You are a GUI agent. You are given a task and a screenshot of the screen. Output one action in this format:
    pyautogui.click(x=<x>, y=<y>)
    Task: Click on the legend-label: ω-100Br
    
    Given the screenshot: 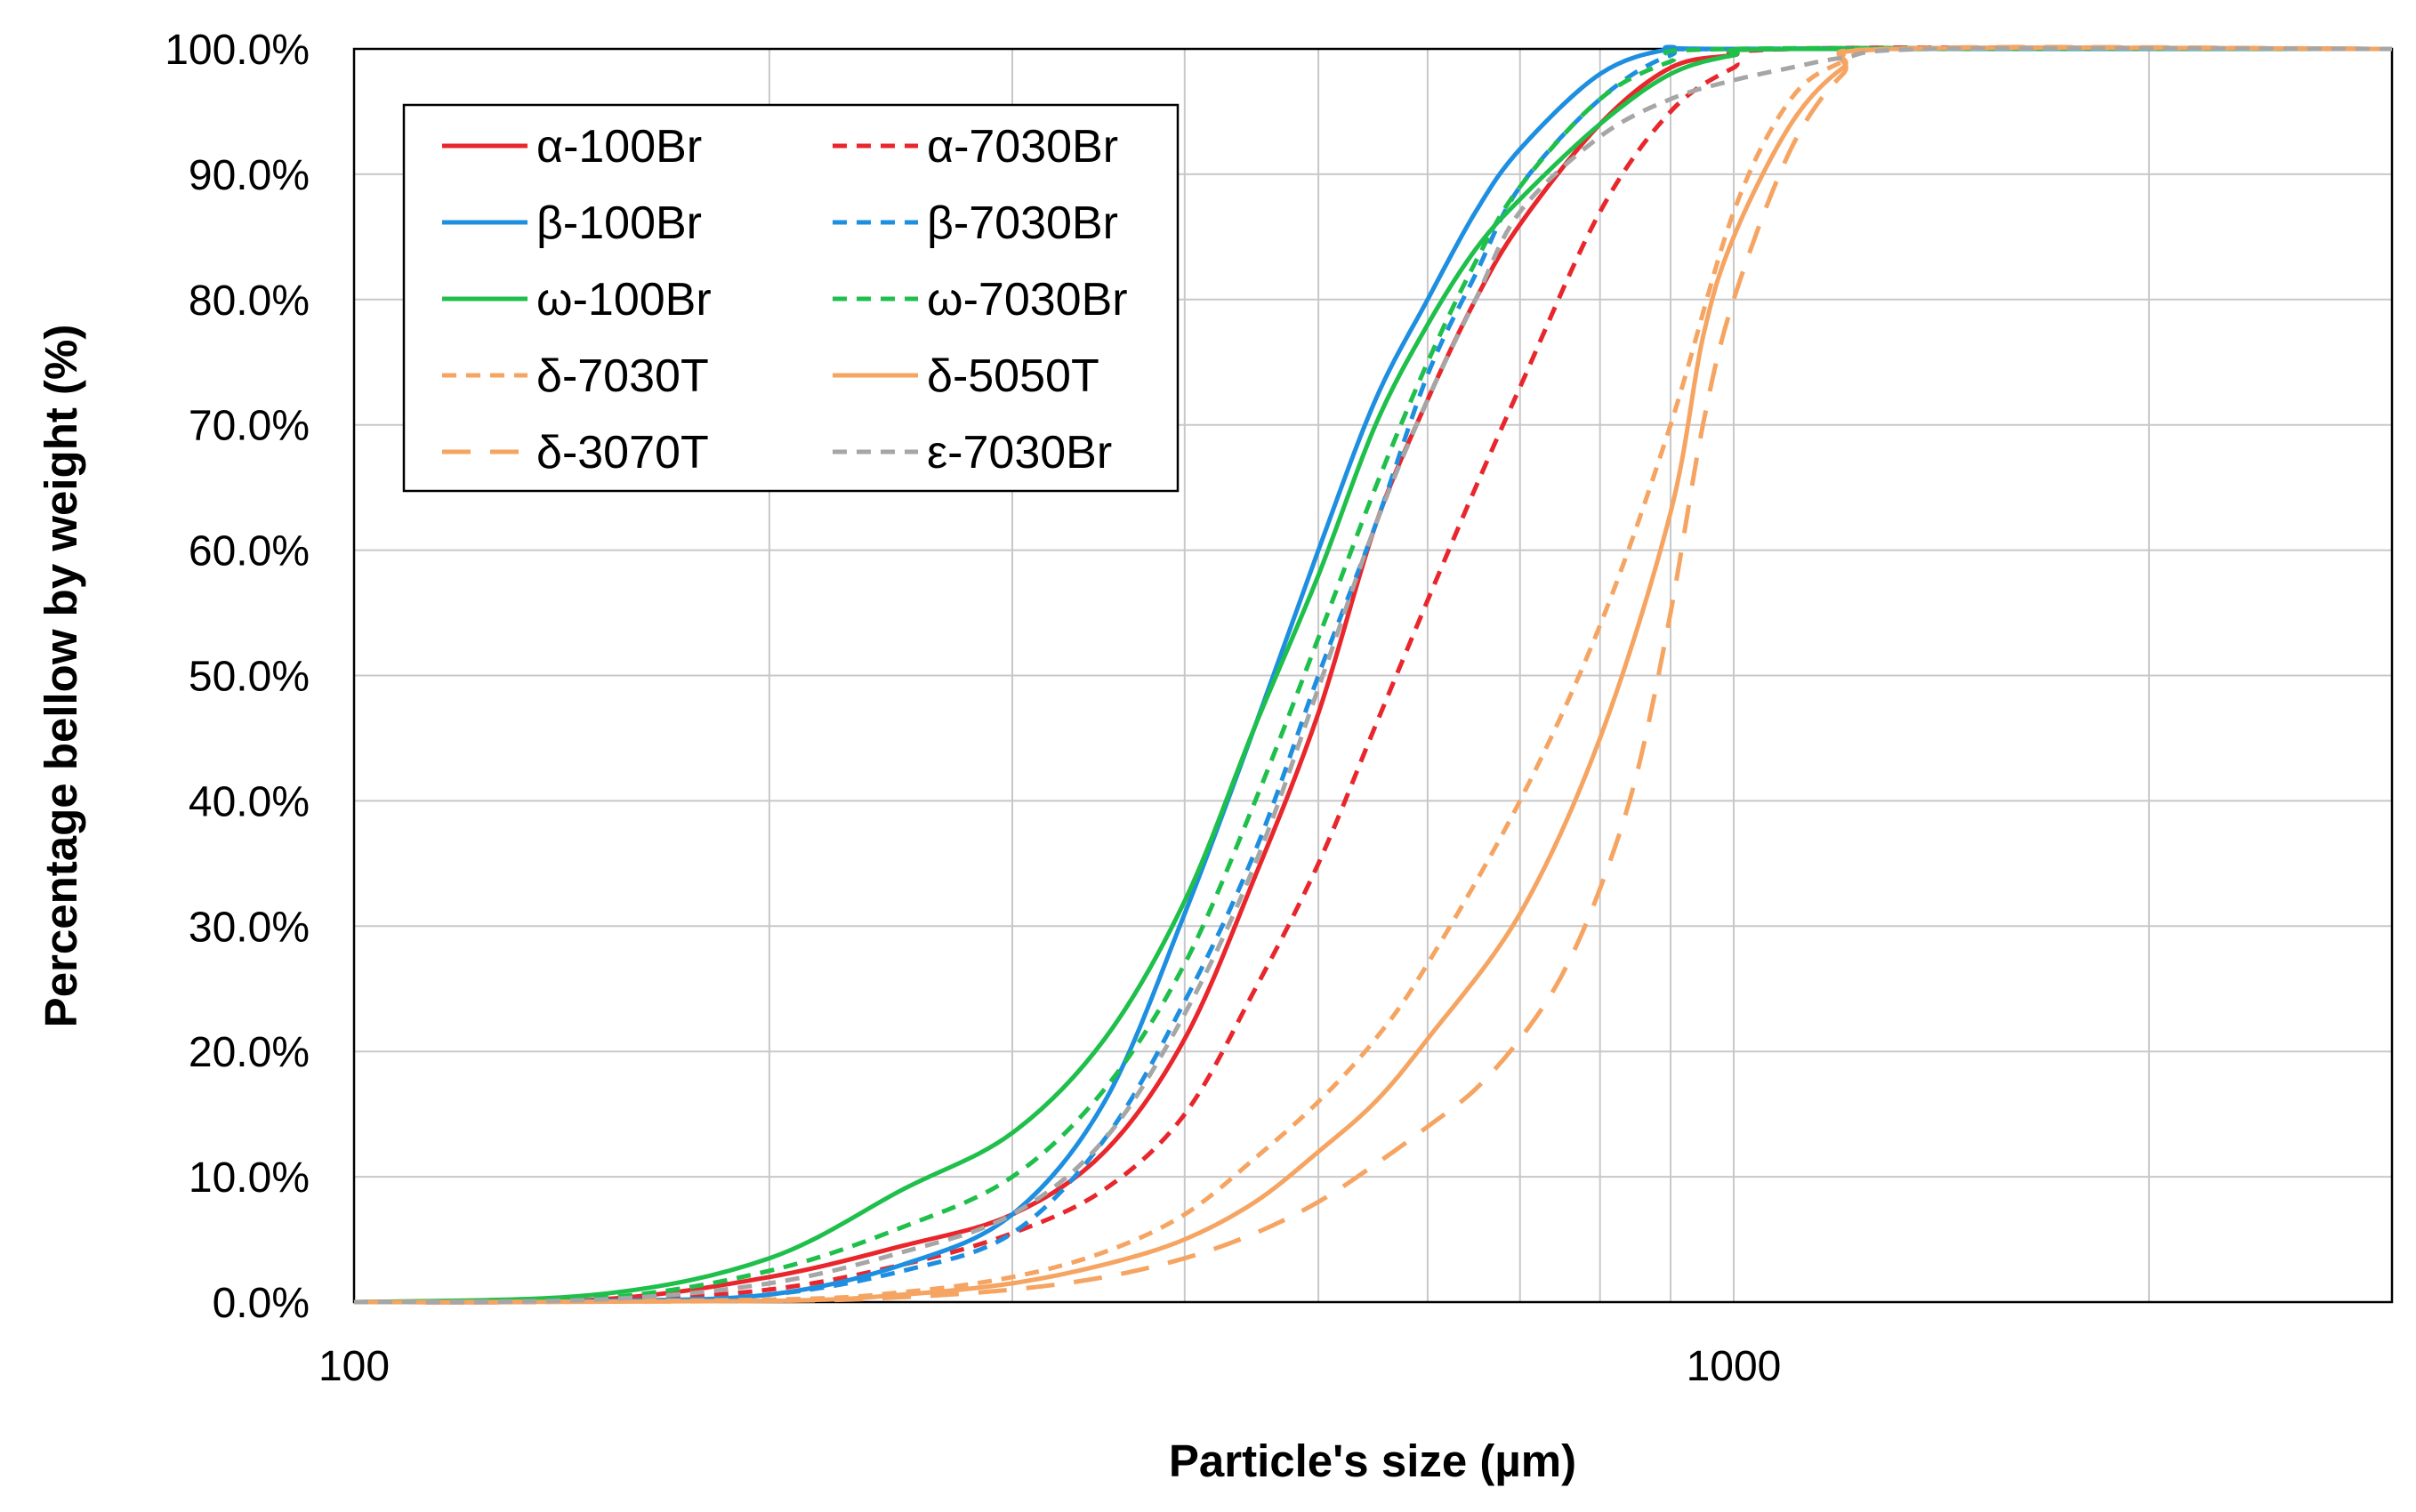 What is the action you would take?
    pyautogui.click(x=624, y=300)
    